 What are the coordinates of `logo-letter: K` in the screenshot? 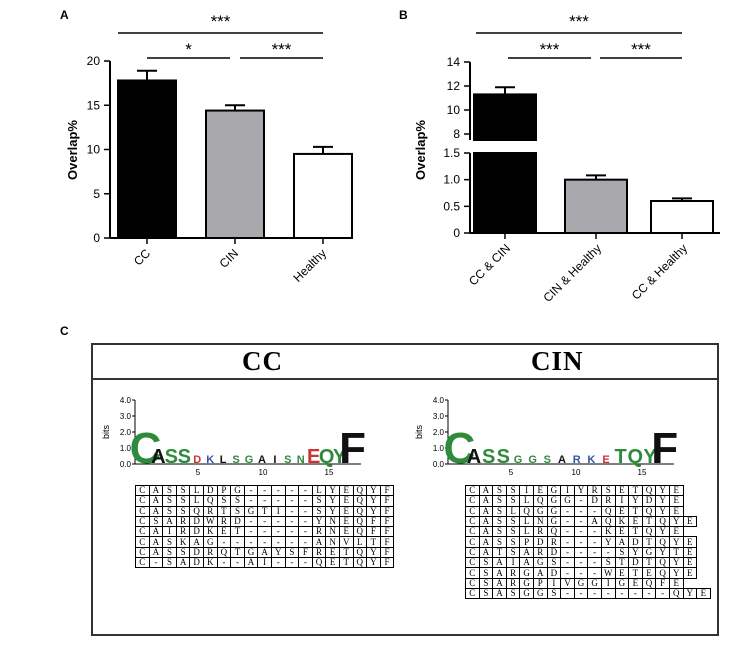 It's located at (210, 460).